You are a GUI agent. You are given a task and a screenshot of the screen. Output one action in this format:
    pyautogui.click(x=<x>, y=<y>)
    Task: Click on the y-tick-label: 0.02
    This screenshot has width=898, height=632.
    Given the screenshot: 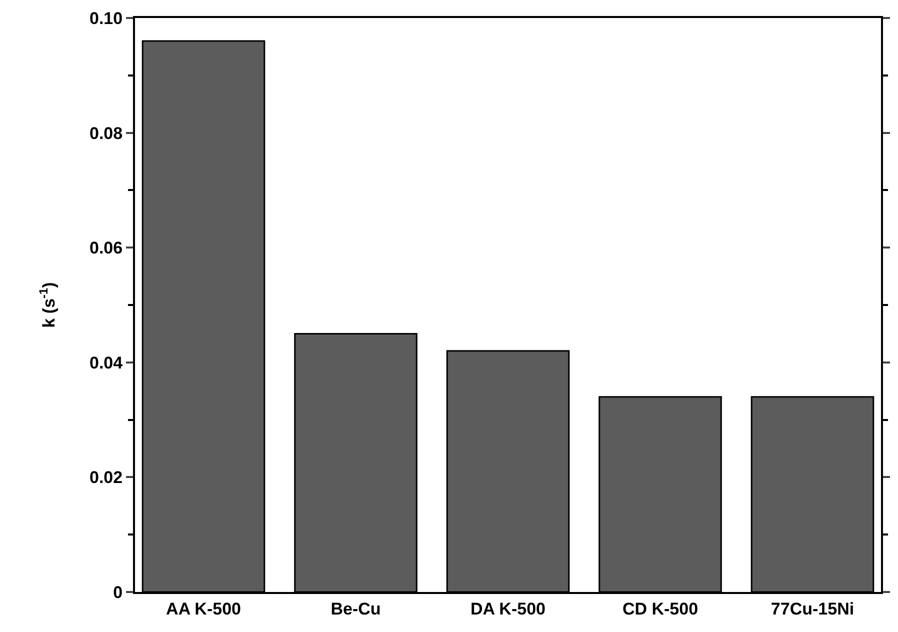 What is the action you would take?
    pyautogui.click(x=106, y=478)
    